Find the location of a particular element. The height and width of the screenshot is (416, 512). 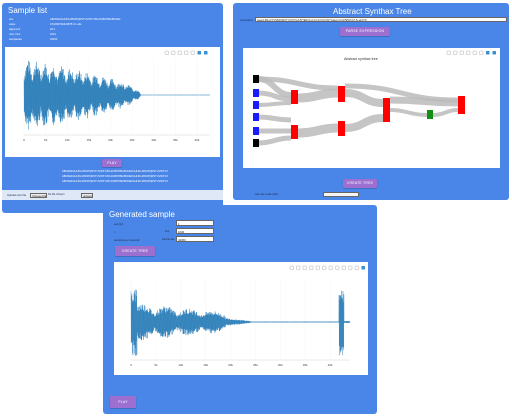

no-file-text: No file chosen is located at coordinates (56, 194).